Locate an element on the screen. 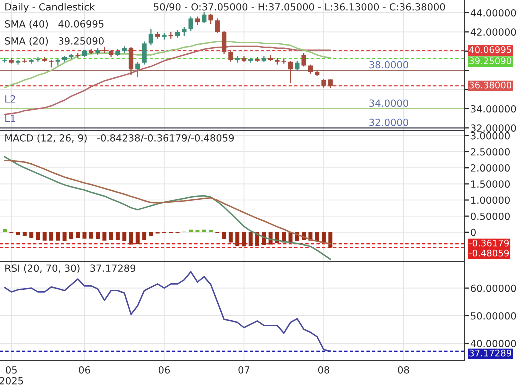 The image size is (520, 390). annotation: 50/90 - O:37.05000 - H:37.05000 - L:36.13000 - C:36.38000 is located at coordinates (300, 7).